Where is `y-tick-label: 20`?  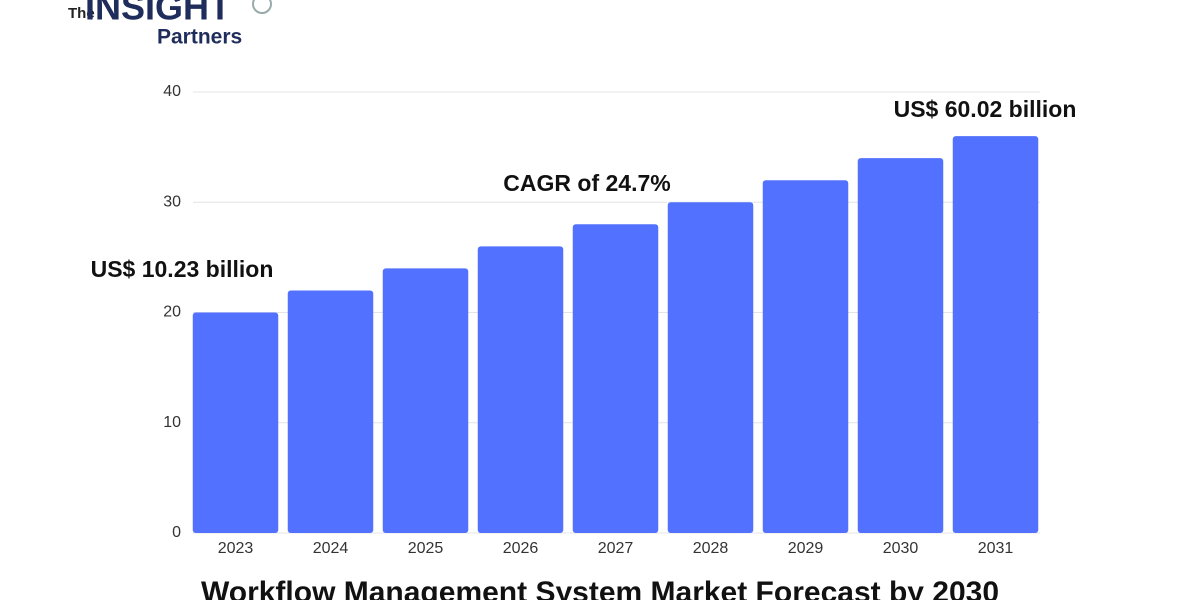 y-tick-label: 20 is located at coordinates (172, 312).